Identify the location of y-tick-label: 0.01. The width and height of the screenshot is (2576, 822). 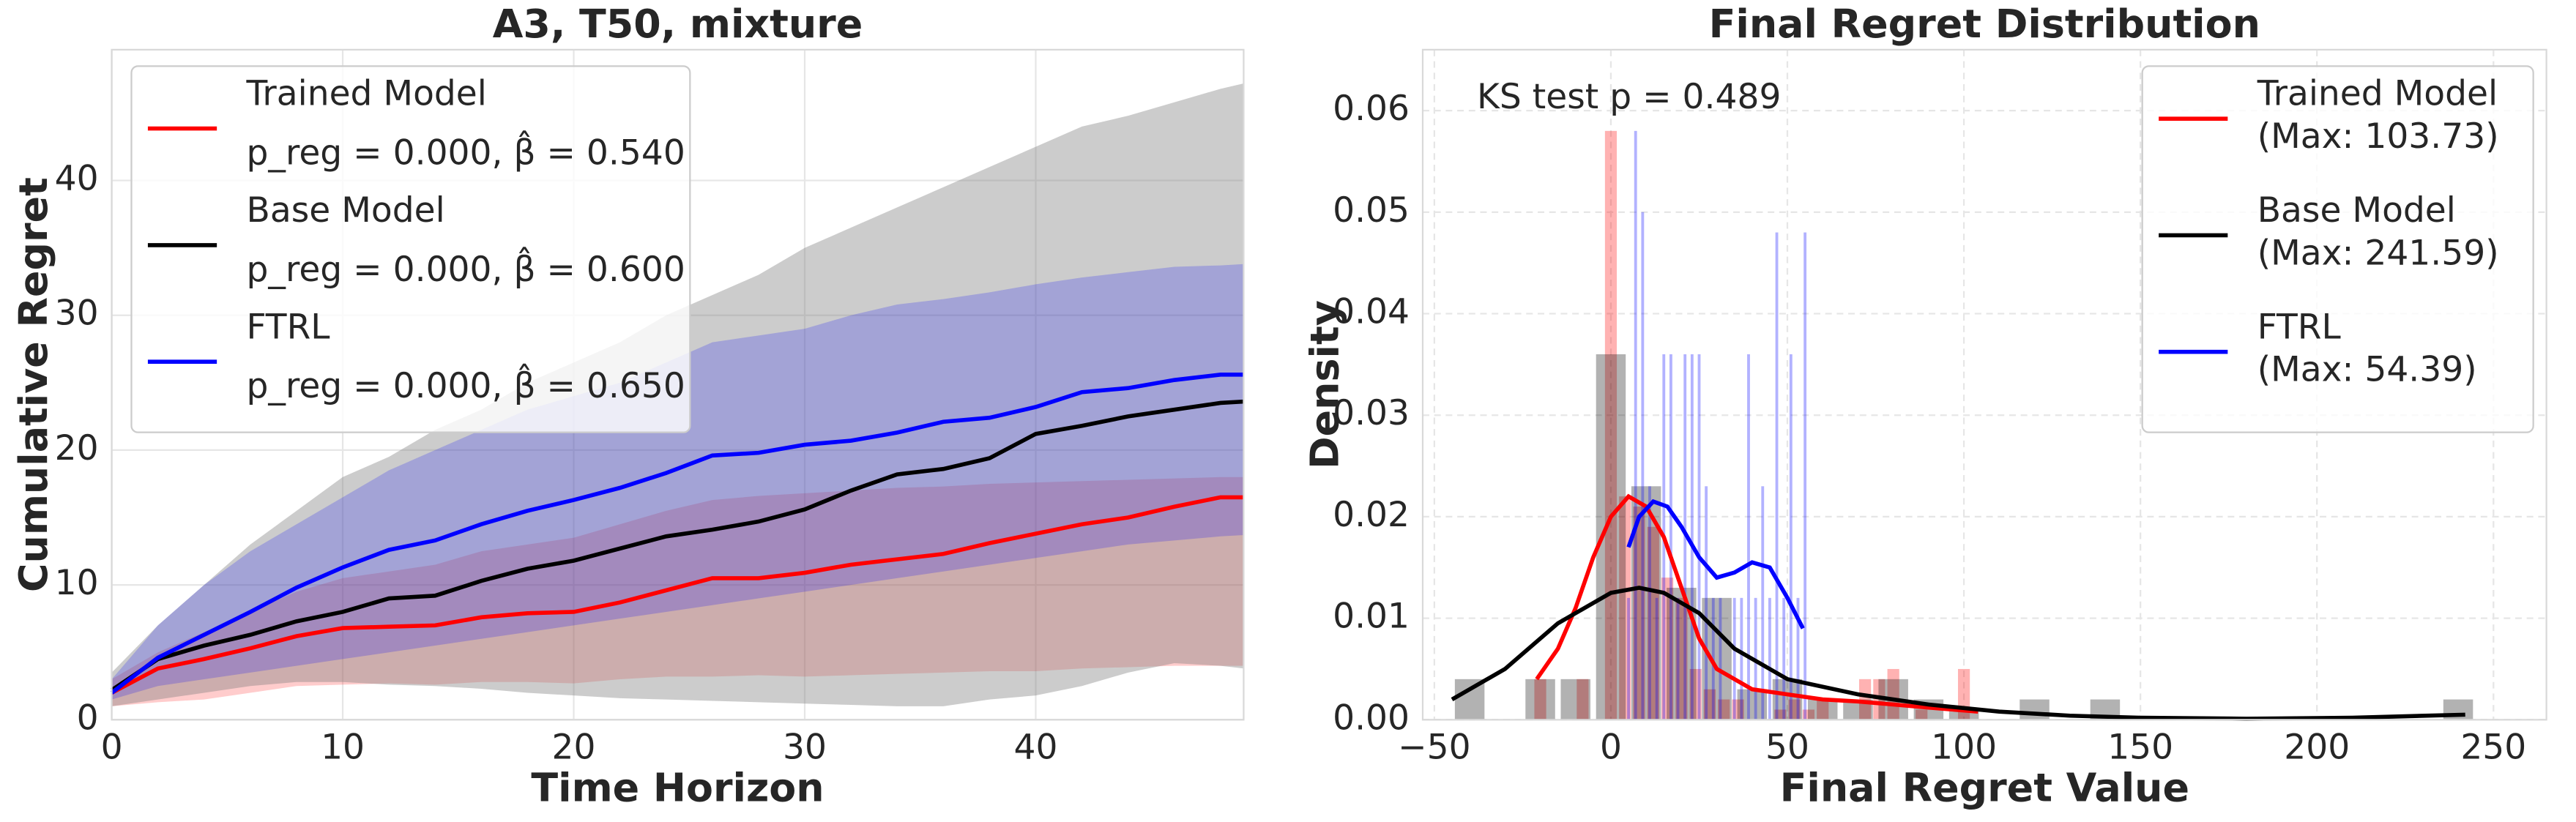
(1371, 617).